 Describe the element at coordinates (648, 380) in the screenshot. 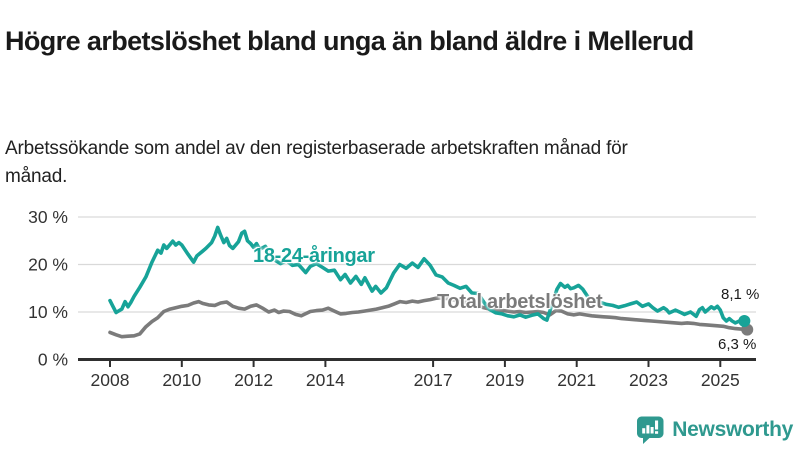

I see `x-tick-label: 2023` at that location.